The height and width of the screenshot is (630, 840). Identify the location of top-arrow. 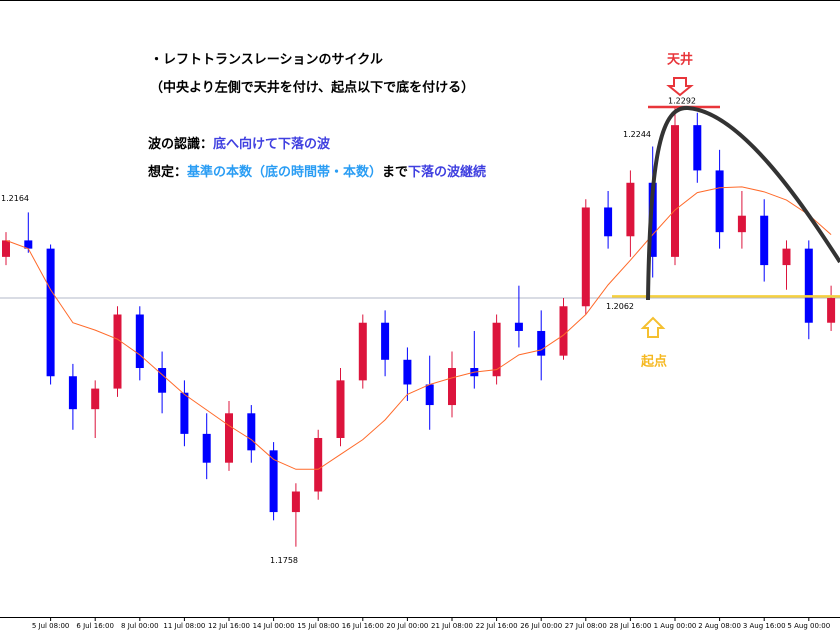
(680, 87).